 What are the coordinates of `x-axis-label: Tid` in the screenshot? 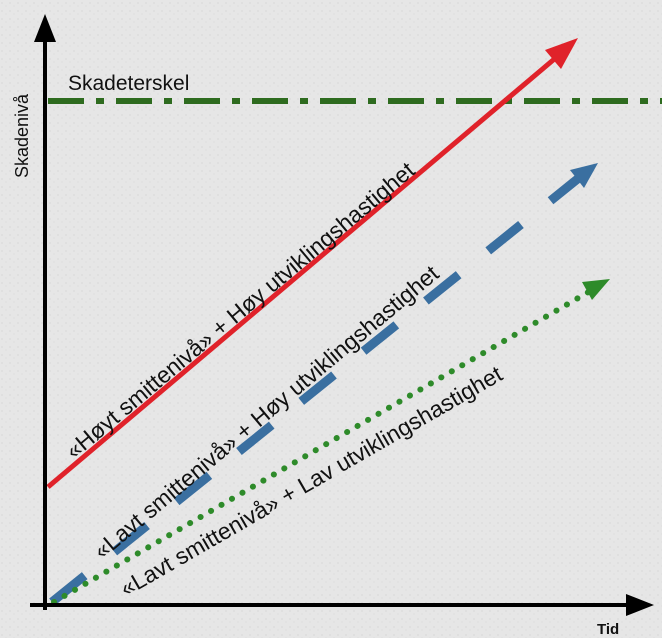 It's located at (608, 629).